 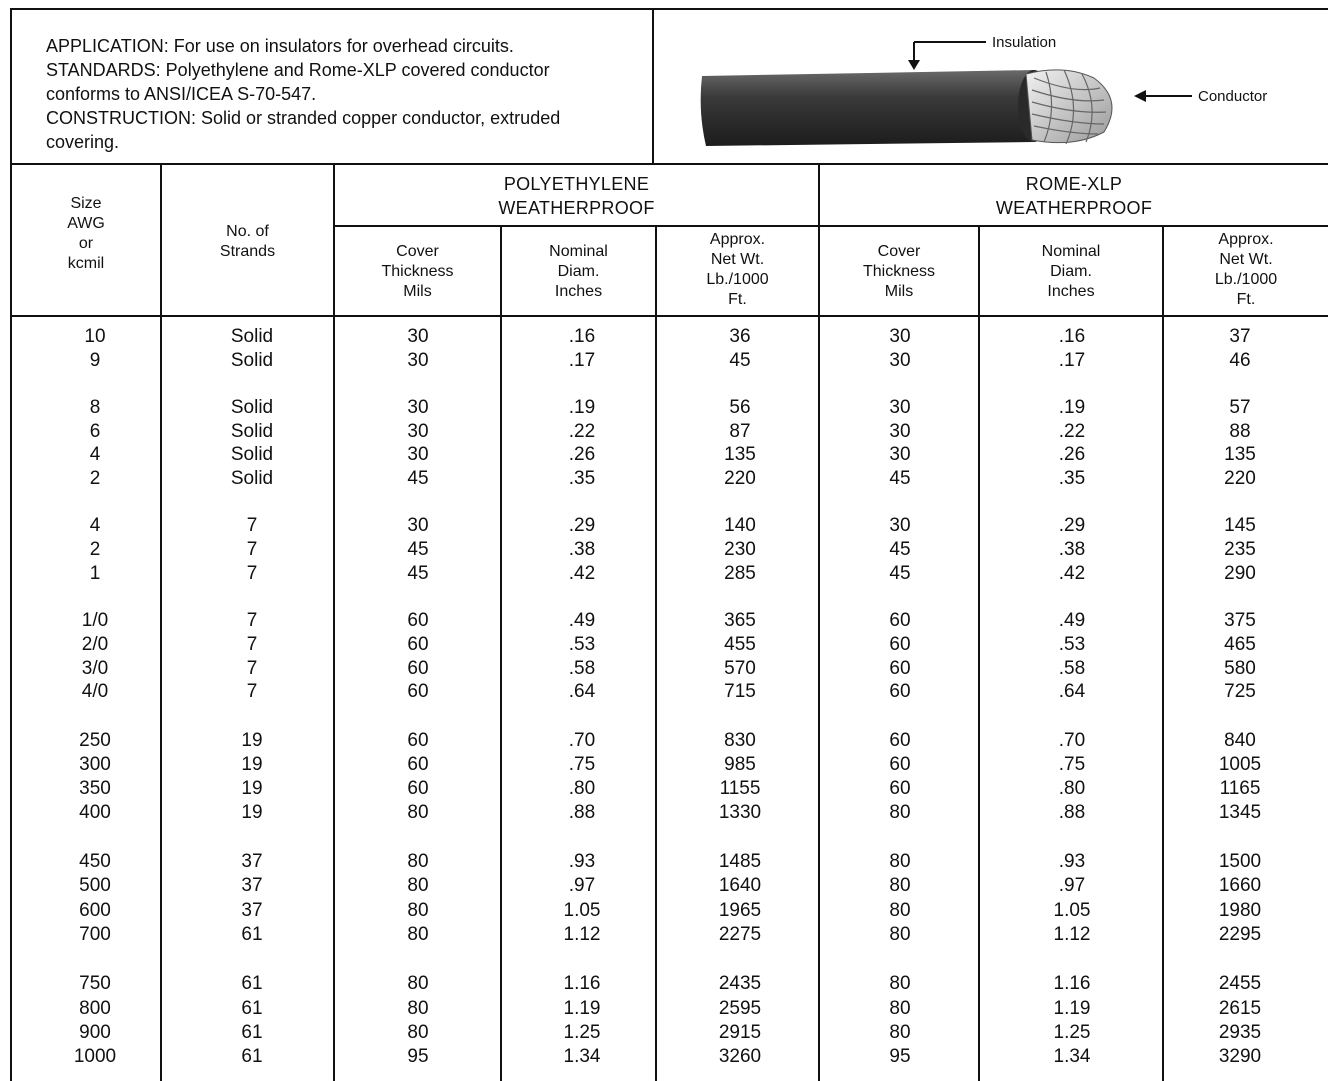 I want to click on cell-xlp-diam: .19, so click(x=1072, y=407).